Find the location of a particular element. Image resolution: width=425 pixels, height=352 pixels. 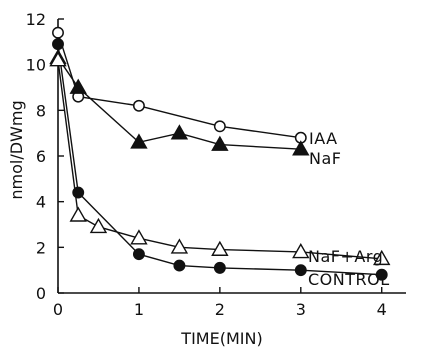

y-axis-label: nmol/DWmg is located at coordinates (16, 149).